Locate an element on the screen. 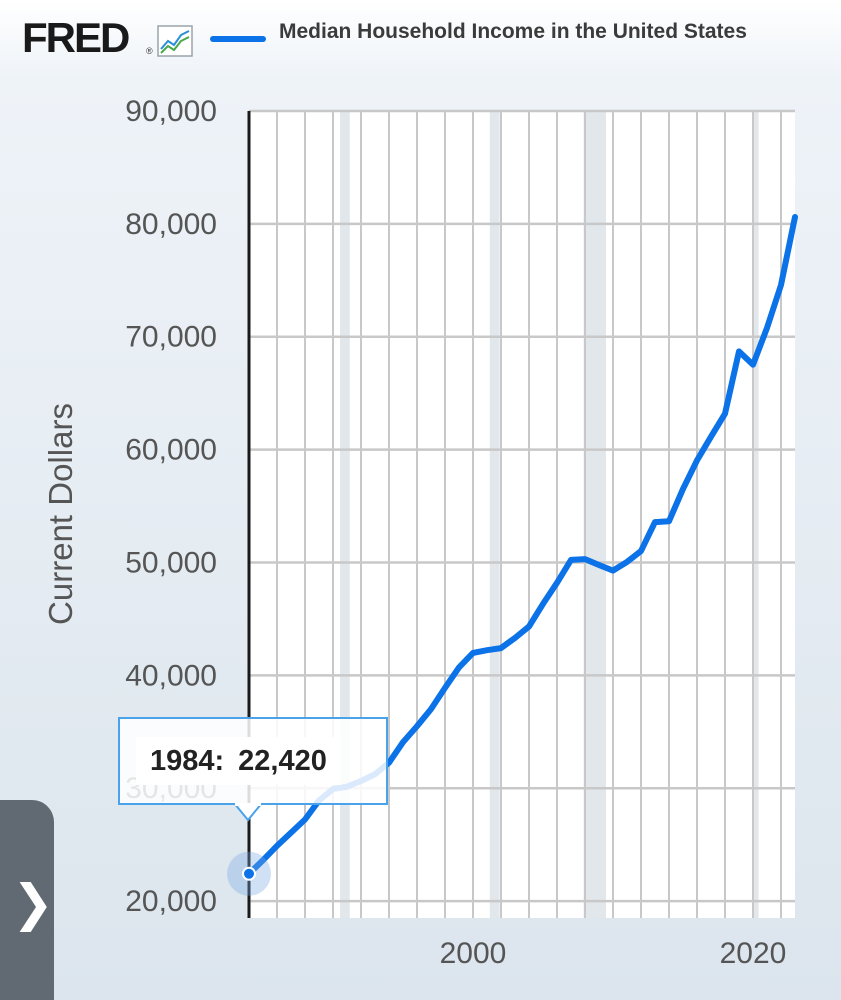 The image size is (841, 1000). x-tick-label: 2000 is located at coordinates (473, 953).